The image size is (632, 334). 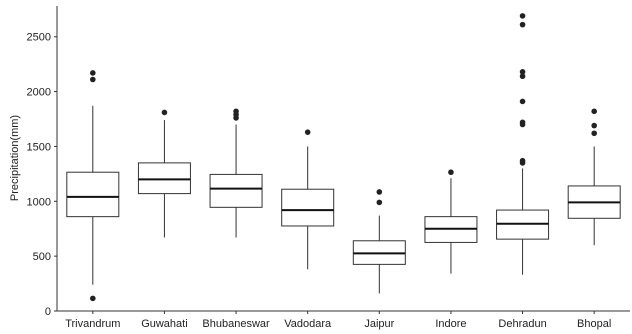 What do you see at coordinates (379, 324) in the screenshot?
I see `x-tick-label: Jaipur` at bounding box center [379, 324].